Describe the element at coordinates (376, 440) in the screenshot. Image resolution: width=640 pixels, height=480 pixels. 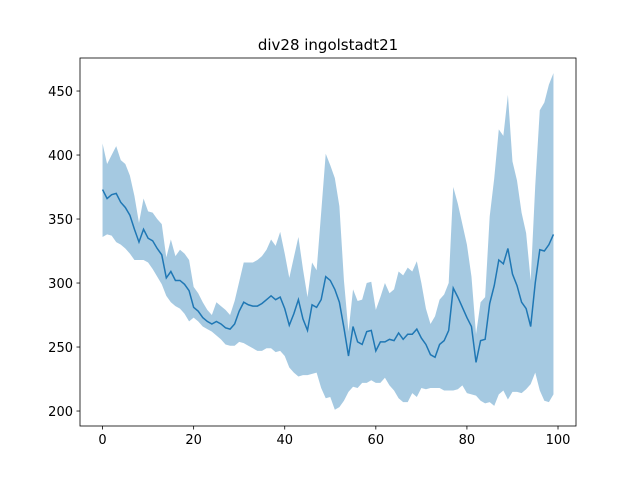
I see `x-tick-label: 60` at that location.